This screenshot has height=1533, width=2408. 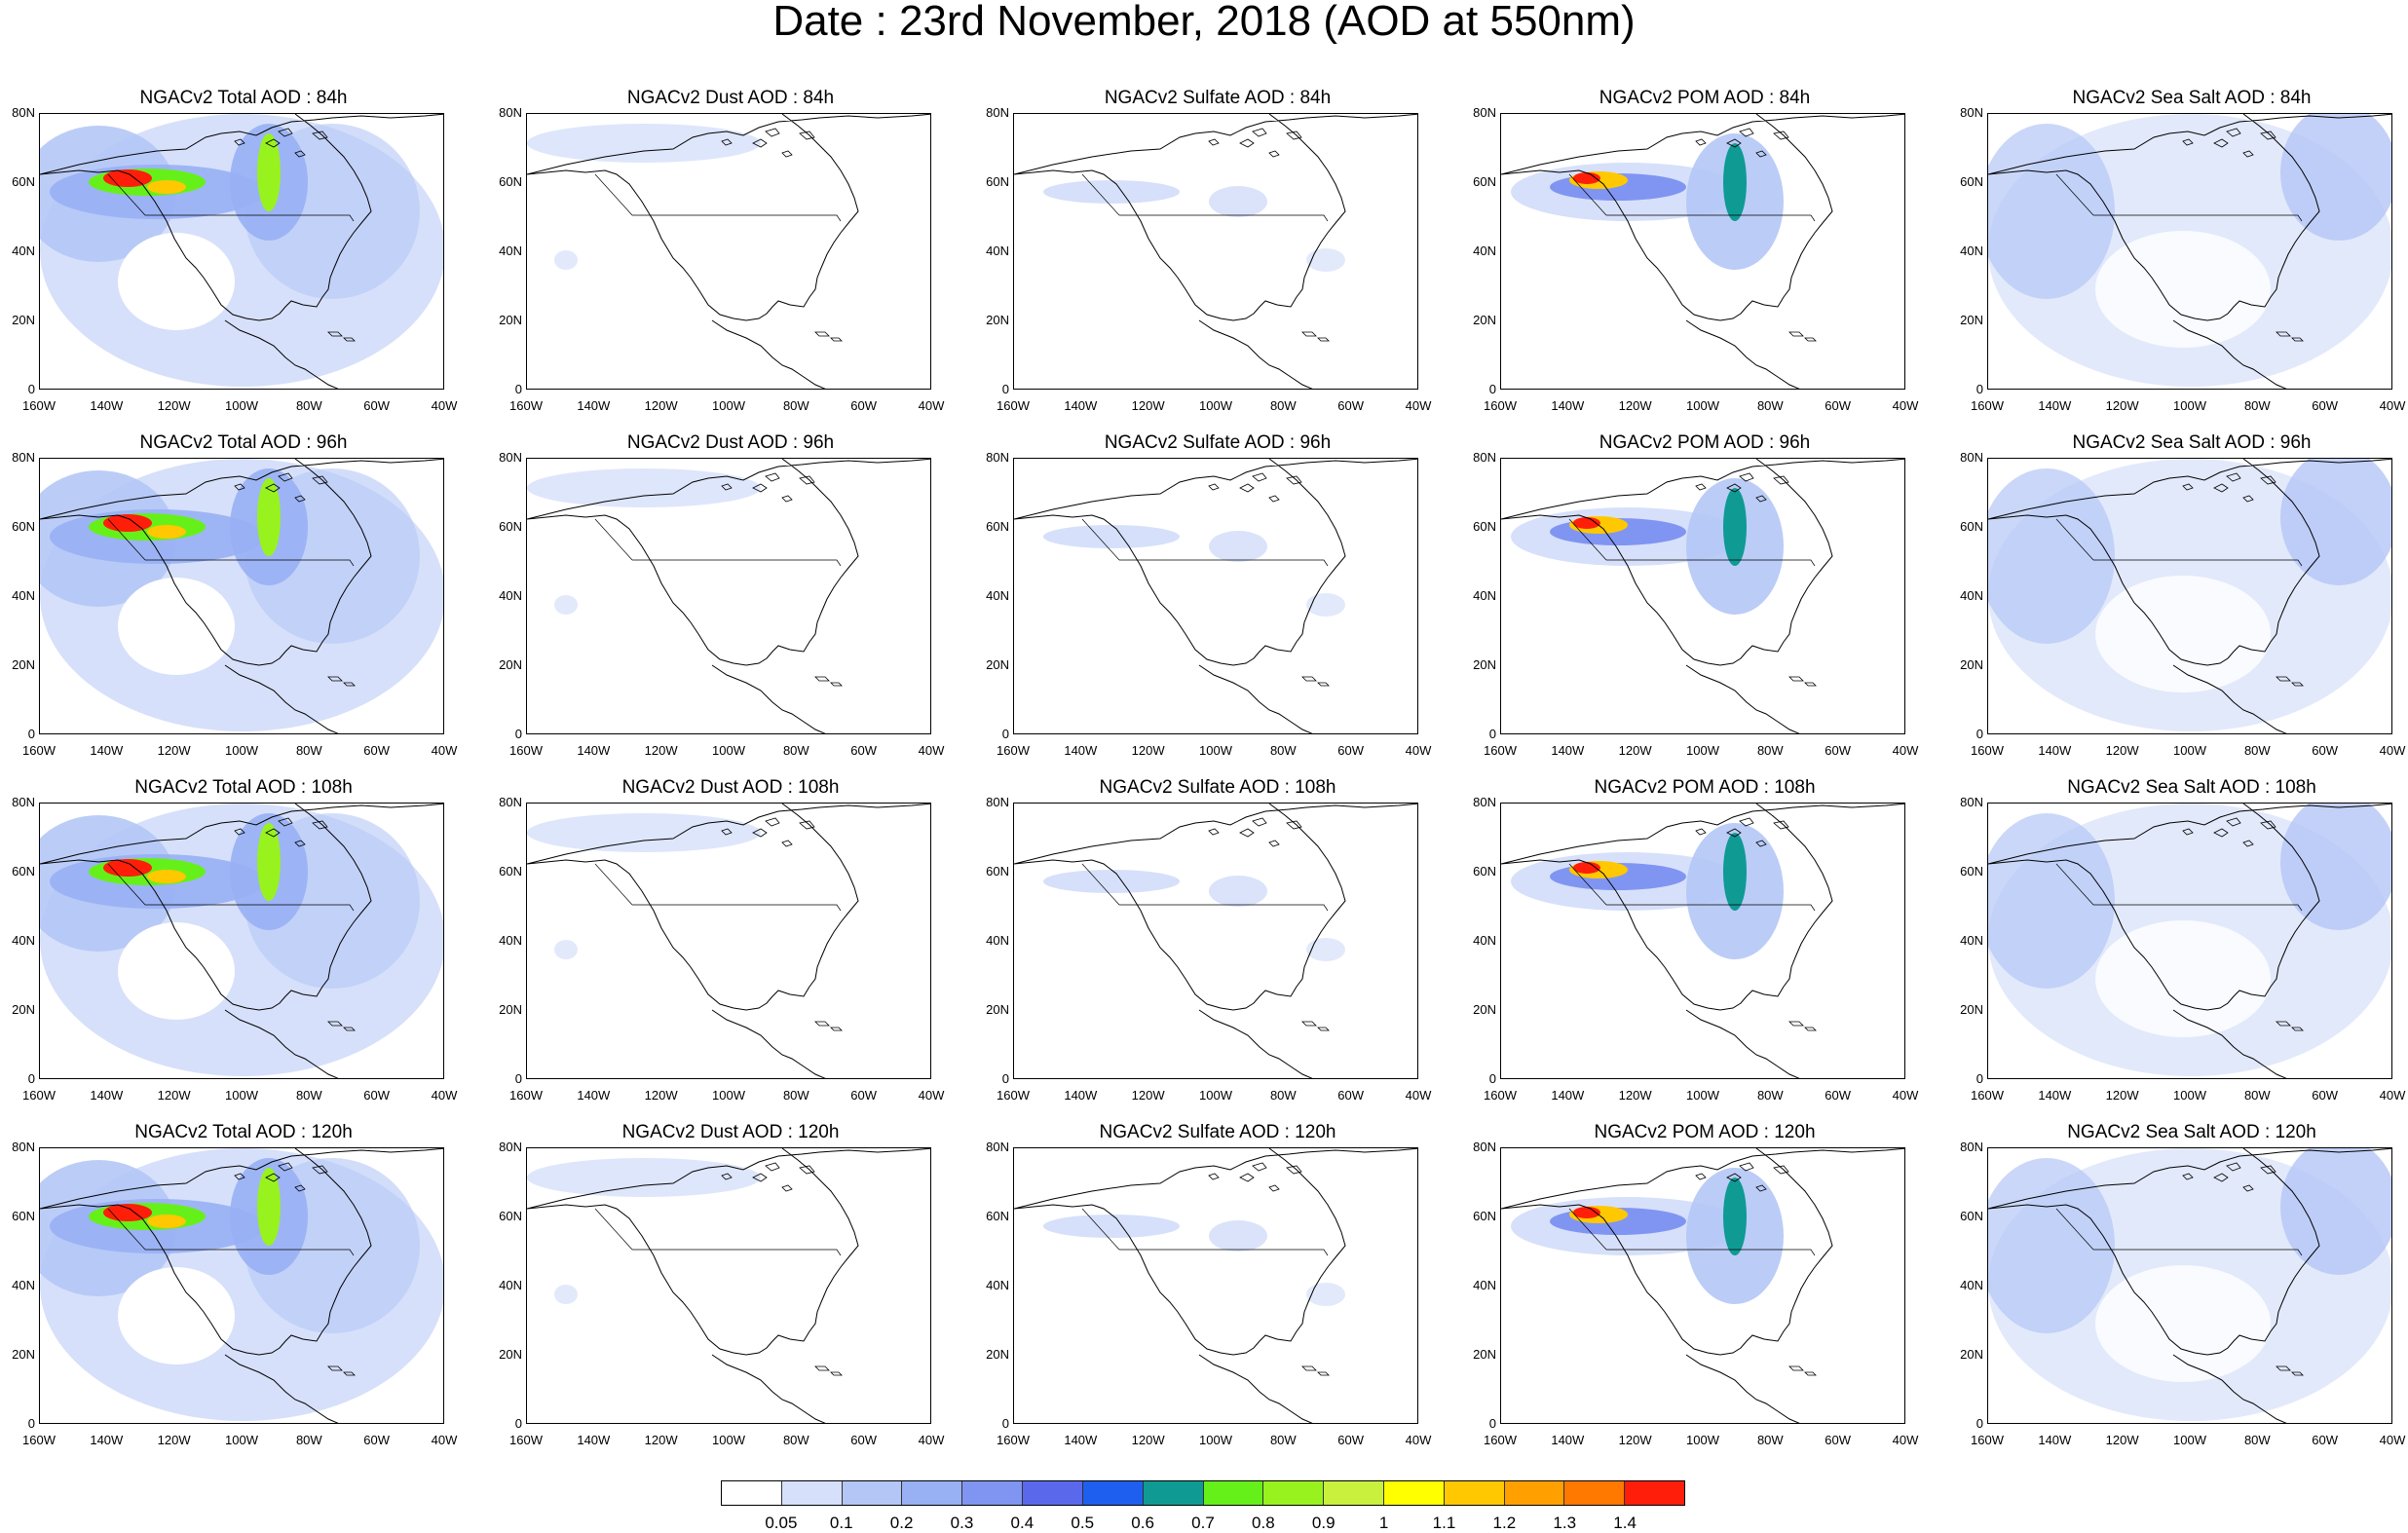 What do you see at coordinates (1005, 389) in the screenshot?
I see `lat-tick-label: 0` at bounding box center [1005, 389].